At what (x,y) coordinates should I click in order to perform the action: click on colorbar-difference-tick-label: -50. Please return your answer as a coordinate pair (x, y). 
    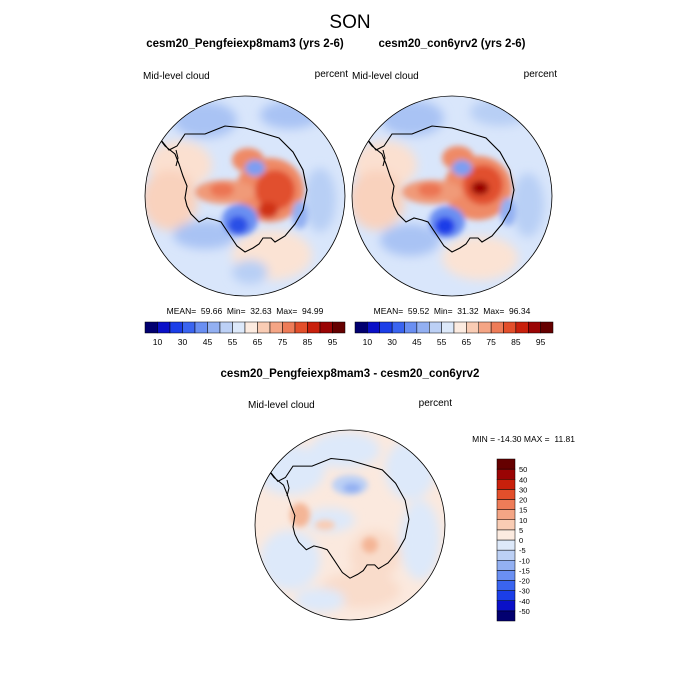
    Looking at the image, I should click on (524, 611).